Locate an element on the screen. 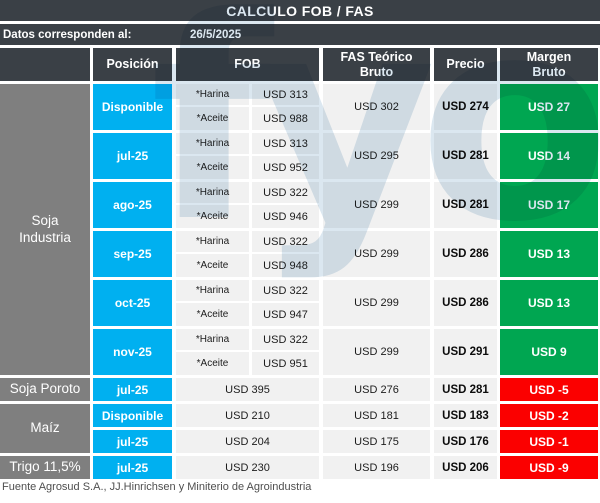 Image resolution: width=600 pixels, height=503 pixels. fob-value: USD 204 is located at coordinates (247, 441).